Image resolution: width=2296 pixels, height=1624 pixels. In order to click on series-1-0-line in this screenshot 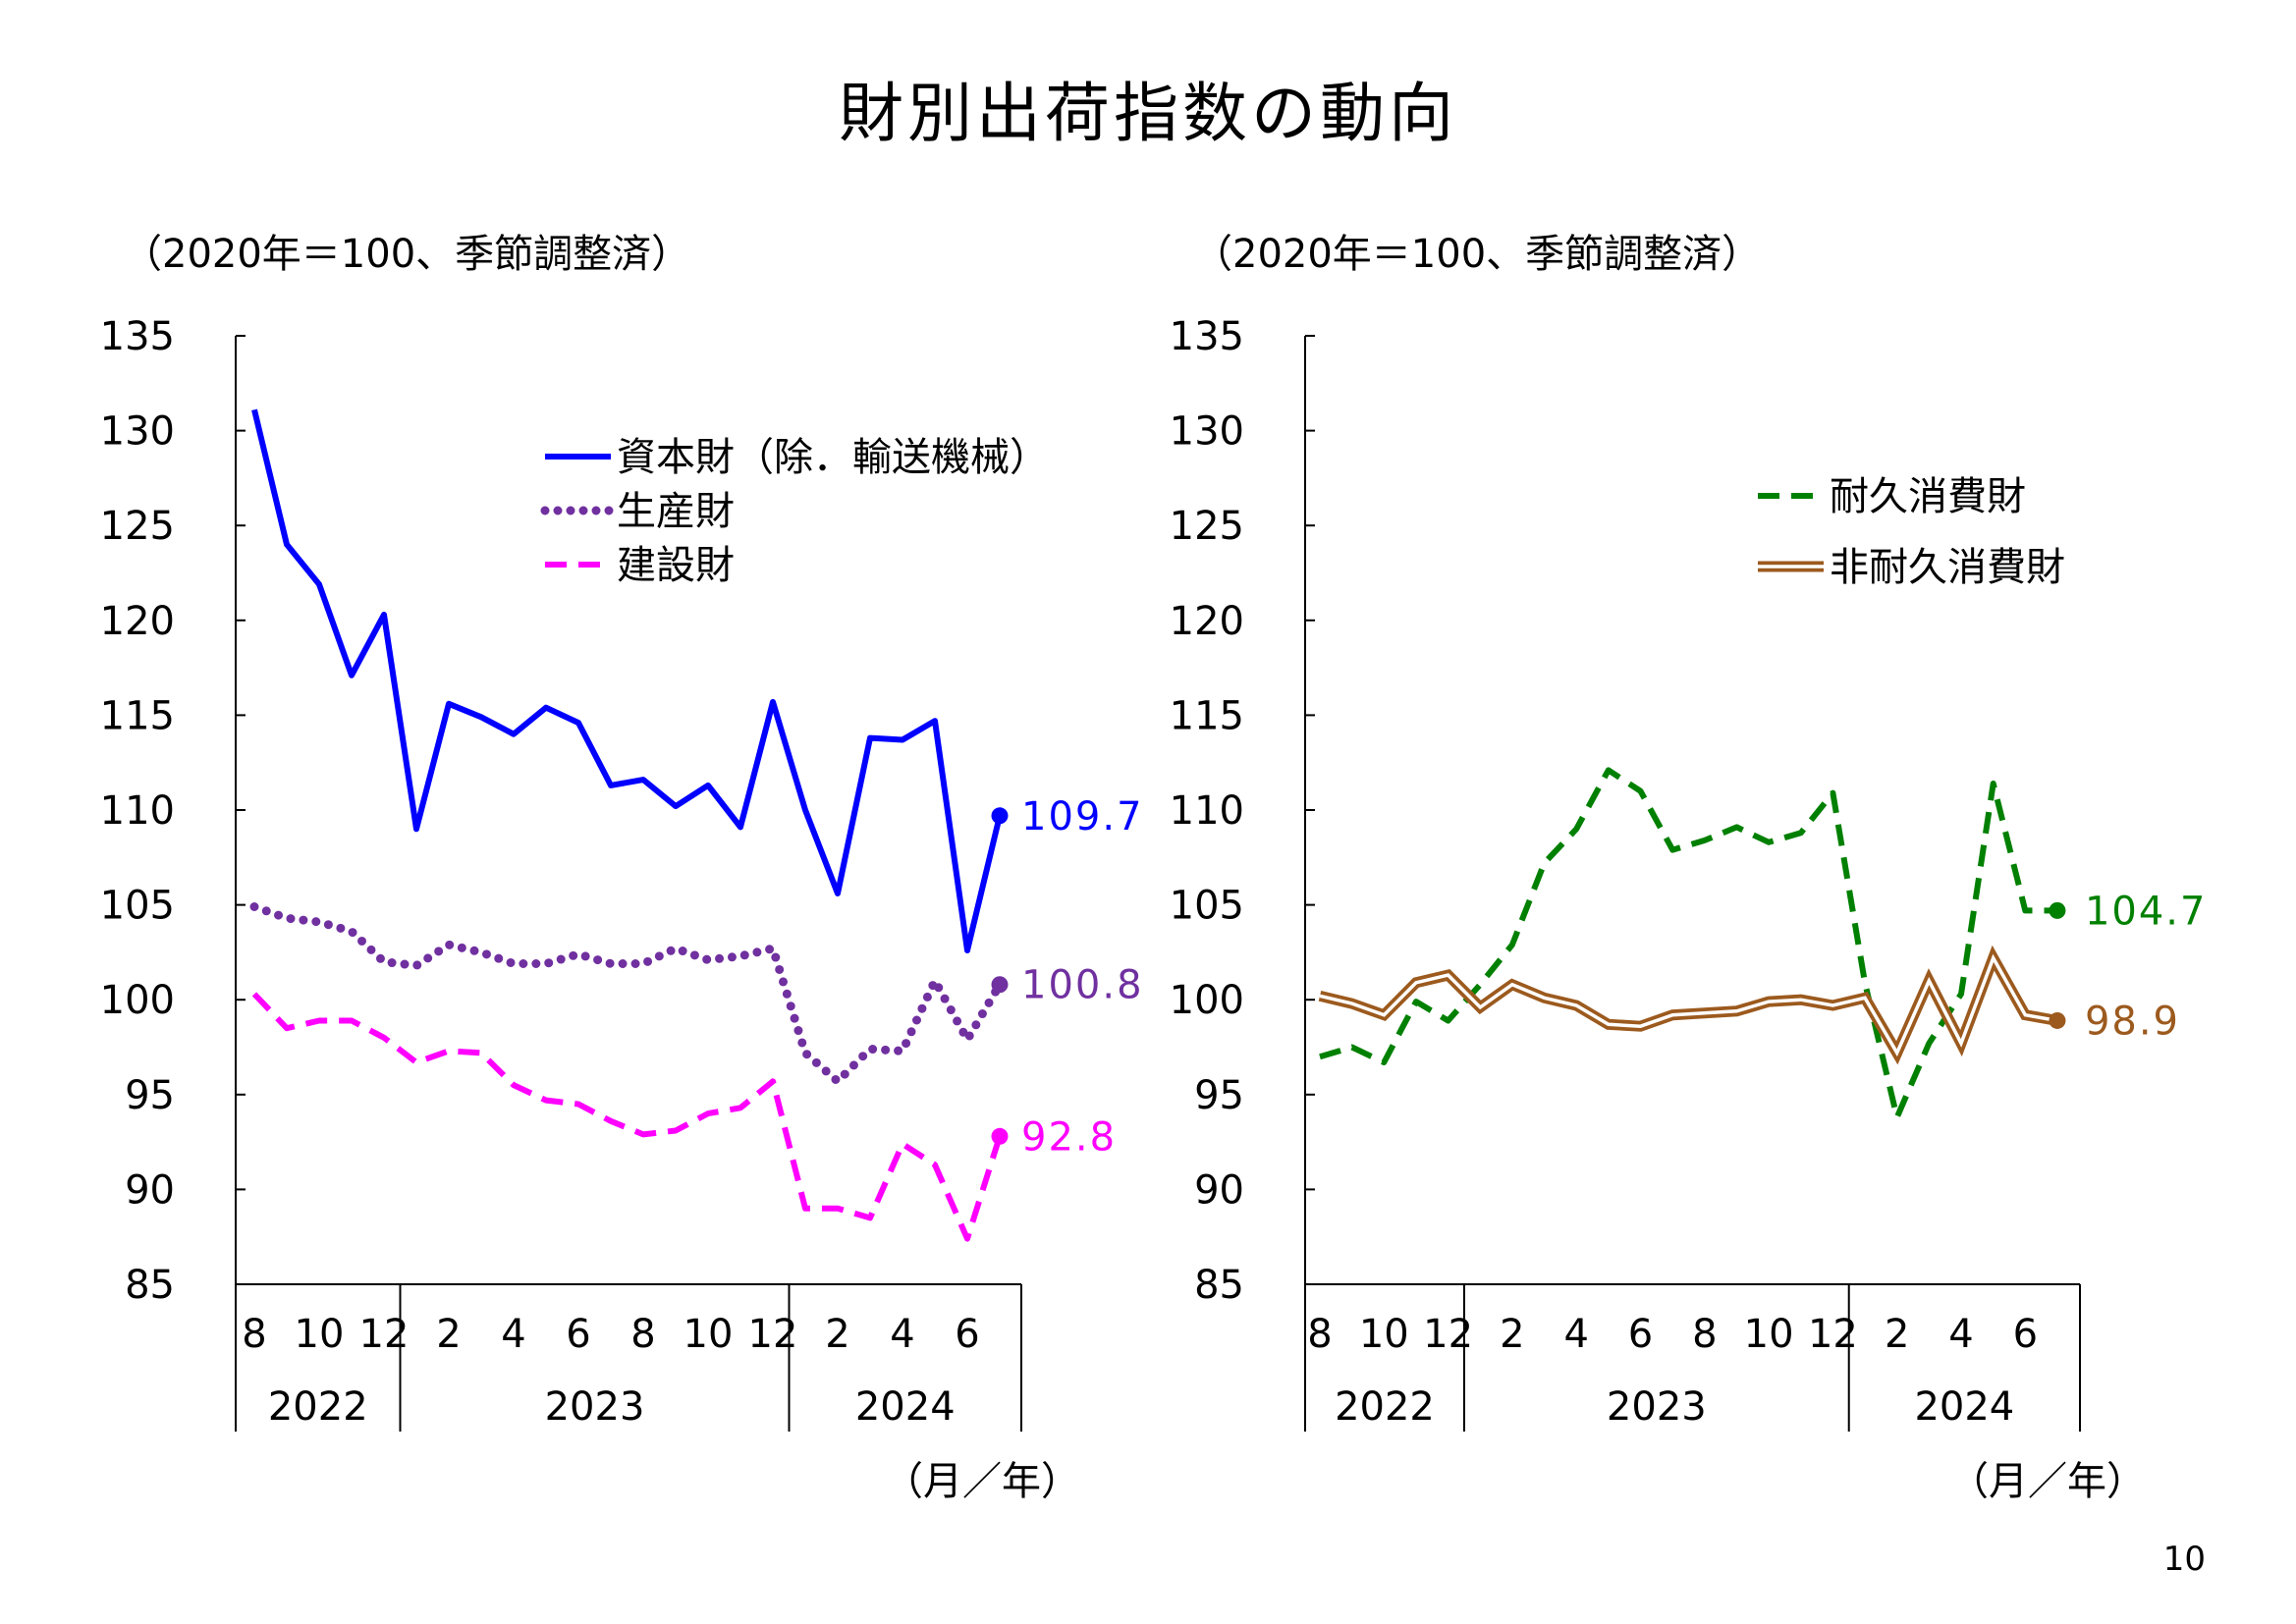, I will do `click(1688, 943)`.